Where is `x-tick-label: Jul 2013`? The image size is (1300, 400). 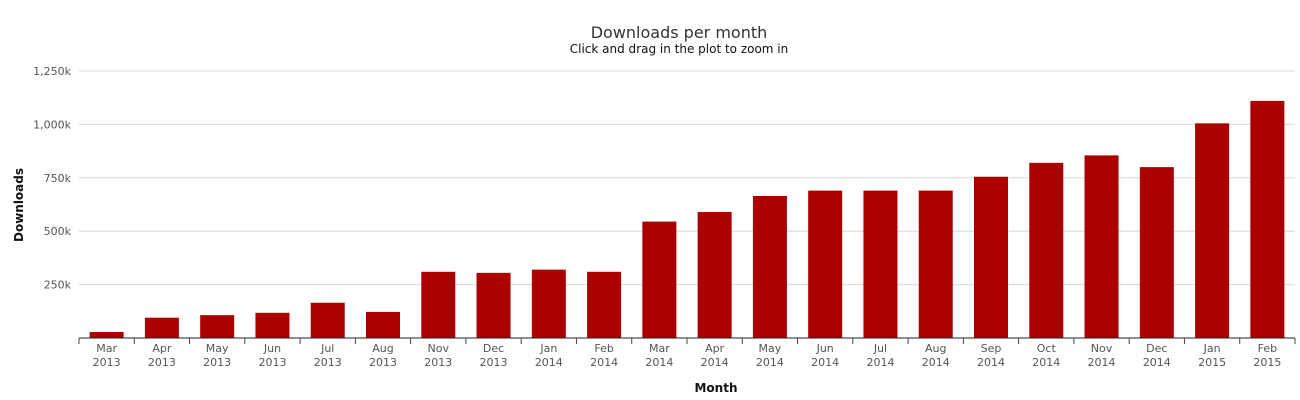 x-tick-label: Jul 2013 is located at coordinates (328, 355).